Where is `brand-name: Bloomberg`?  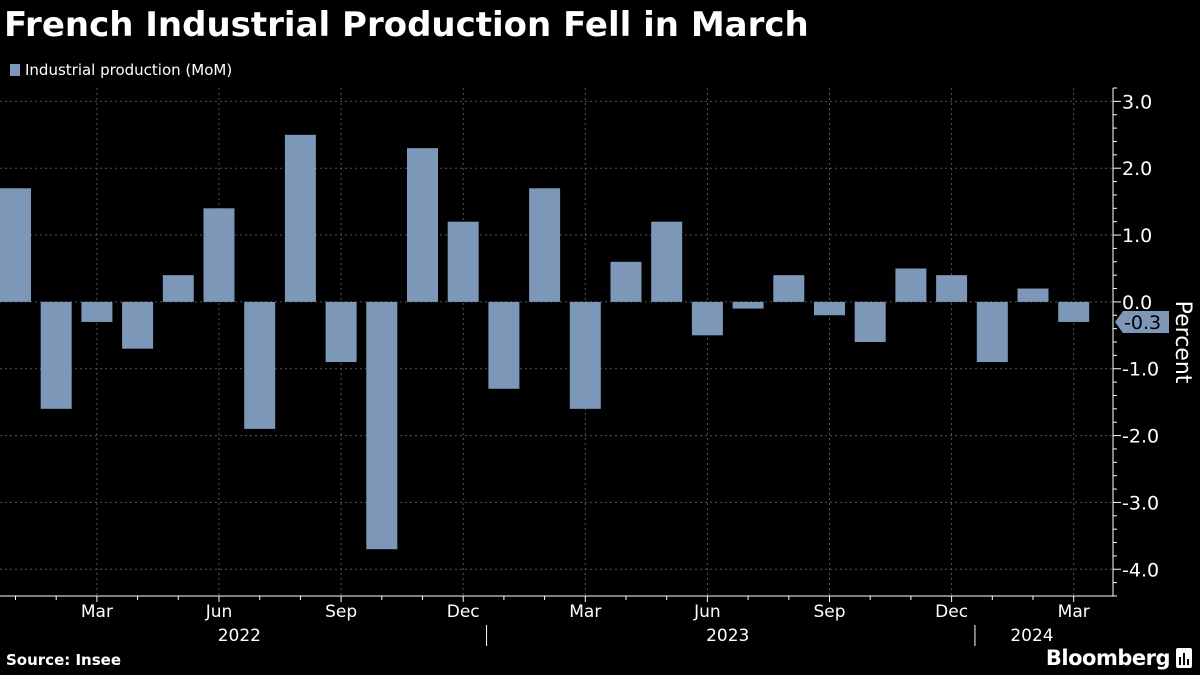
brand-name: Bloomberg is located at coordinates (1108, 658).